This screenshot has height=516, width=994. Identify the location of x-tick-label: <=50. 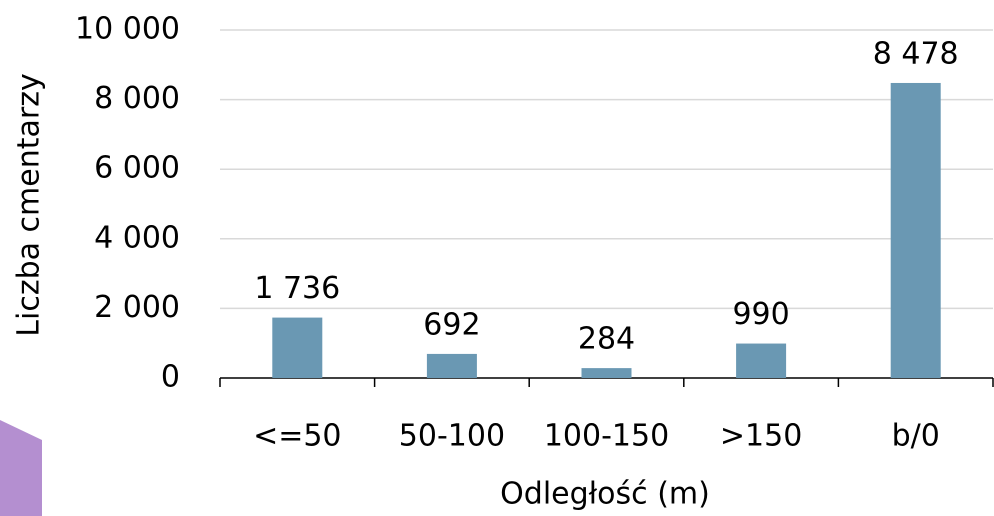
(297, 436).